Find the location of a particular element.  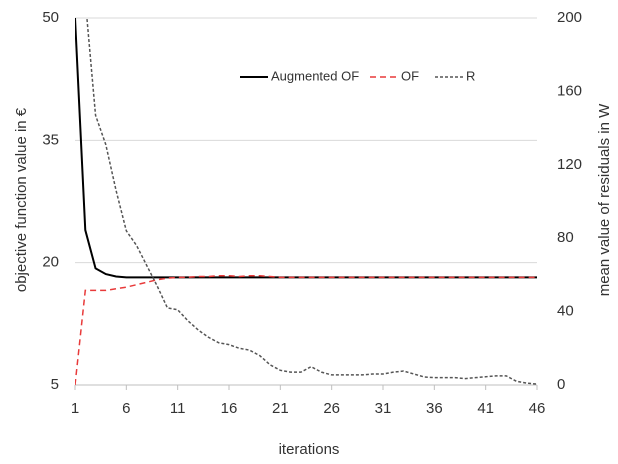

y-tick-label: 50 is located at coordinates (50, 17).